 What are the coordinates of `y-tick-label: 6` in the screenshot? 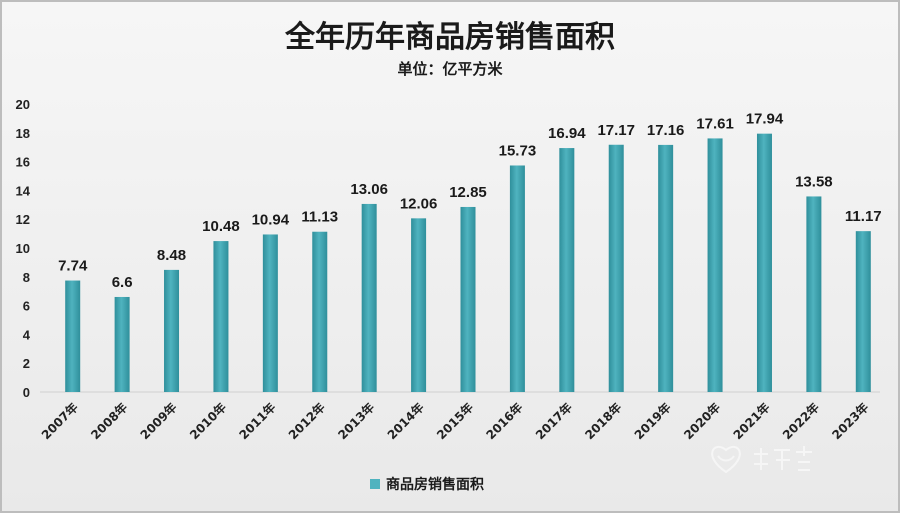 It's located at (26, 306).